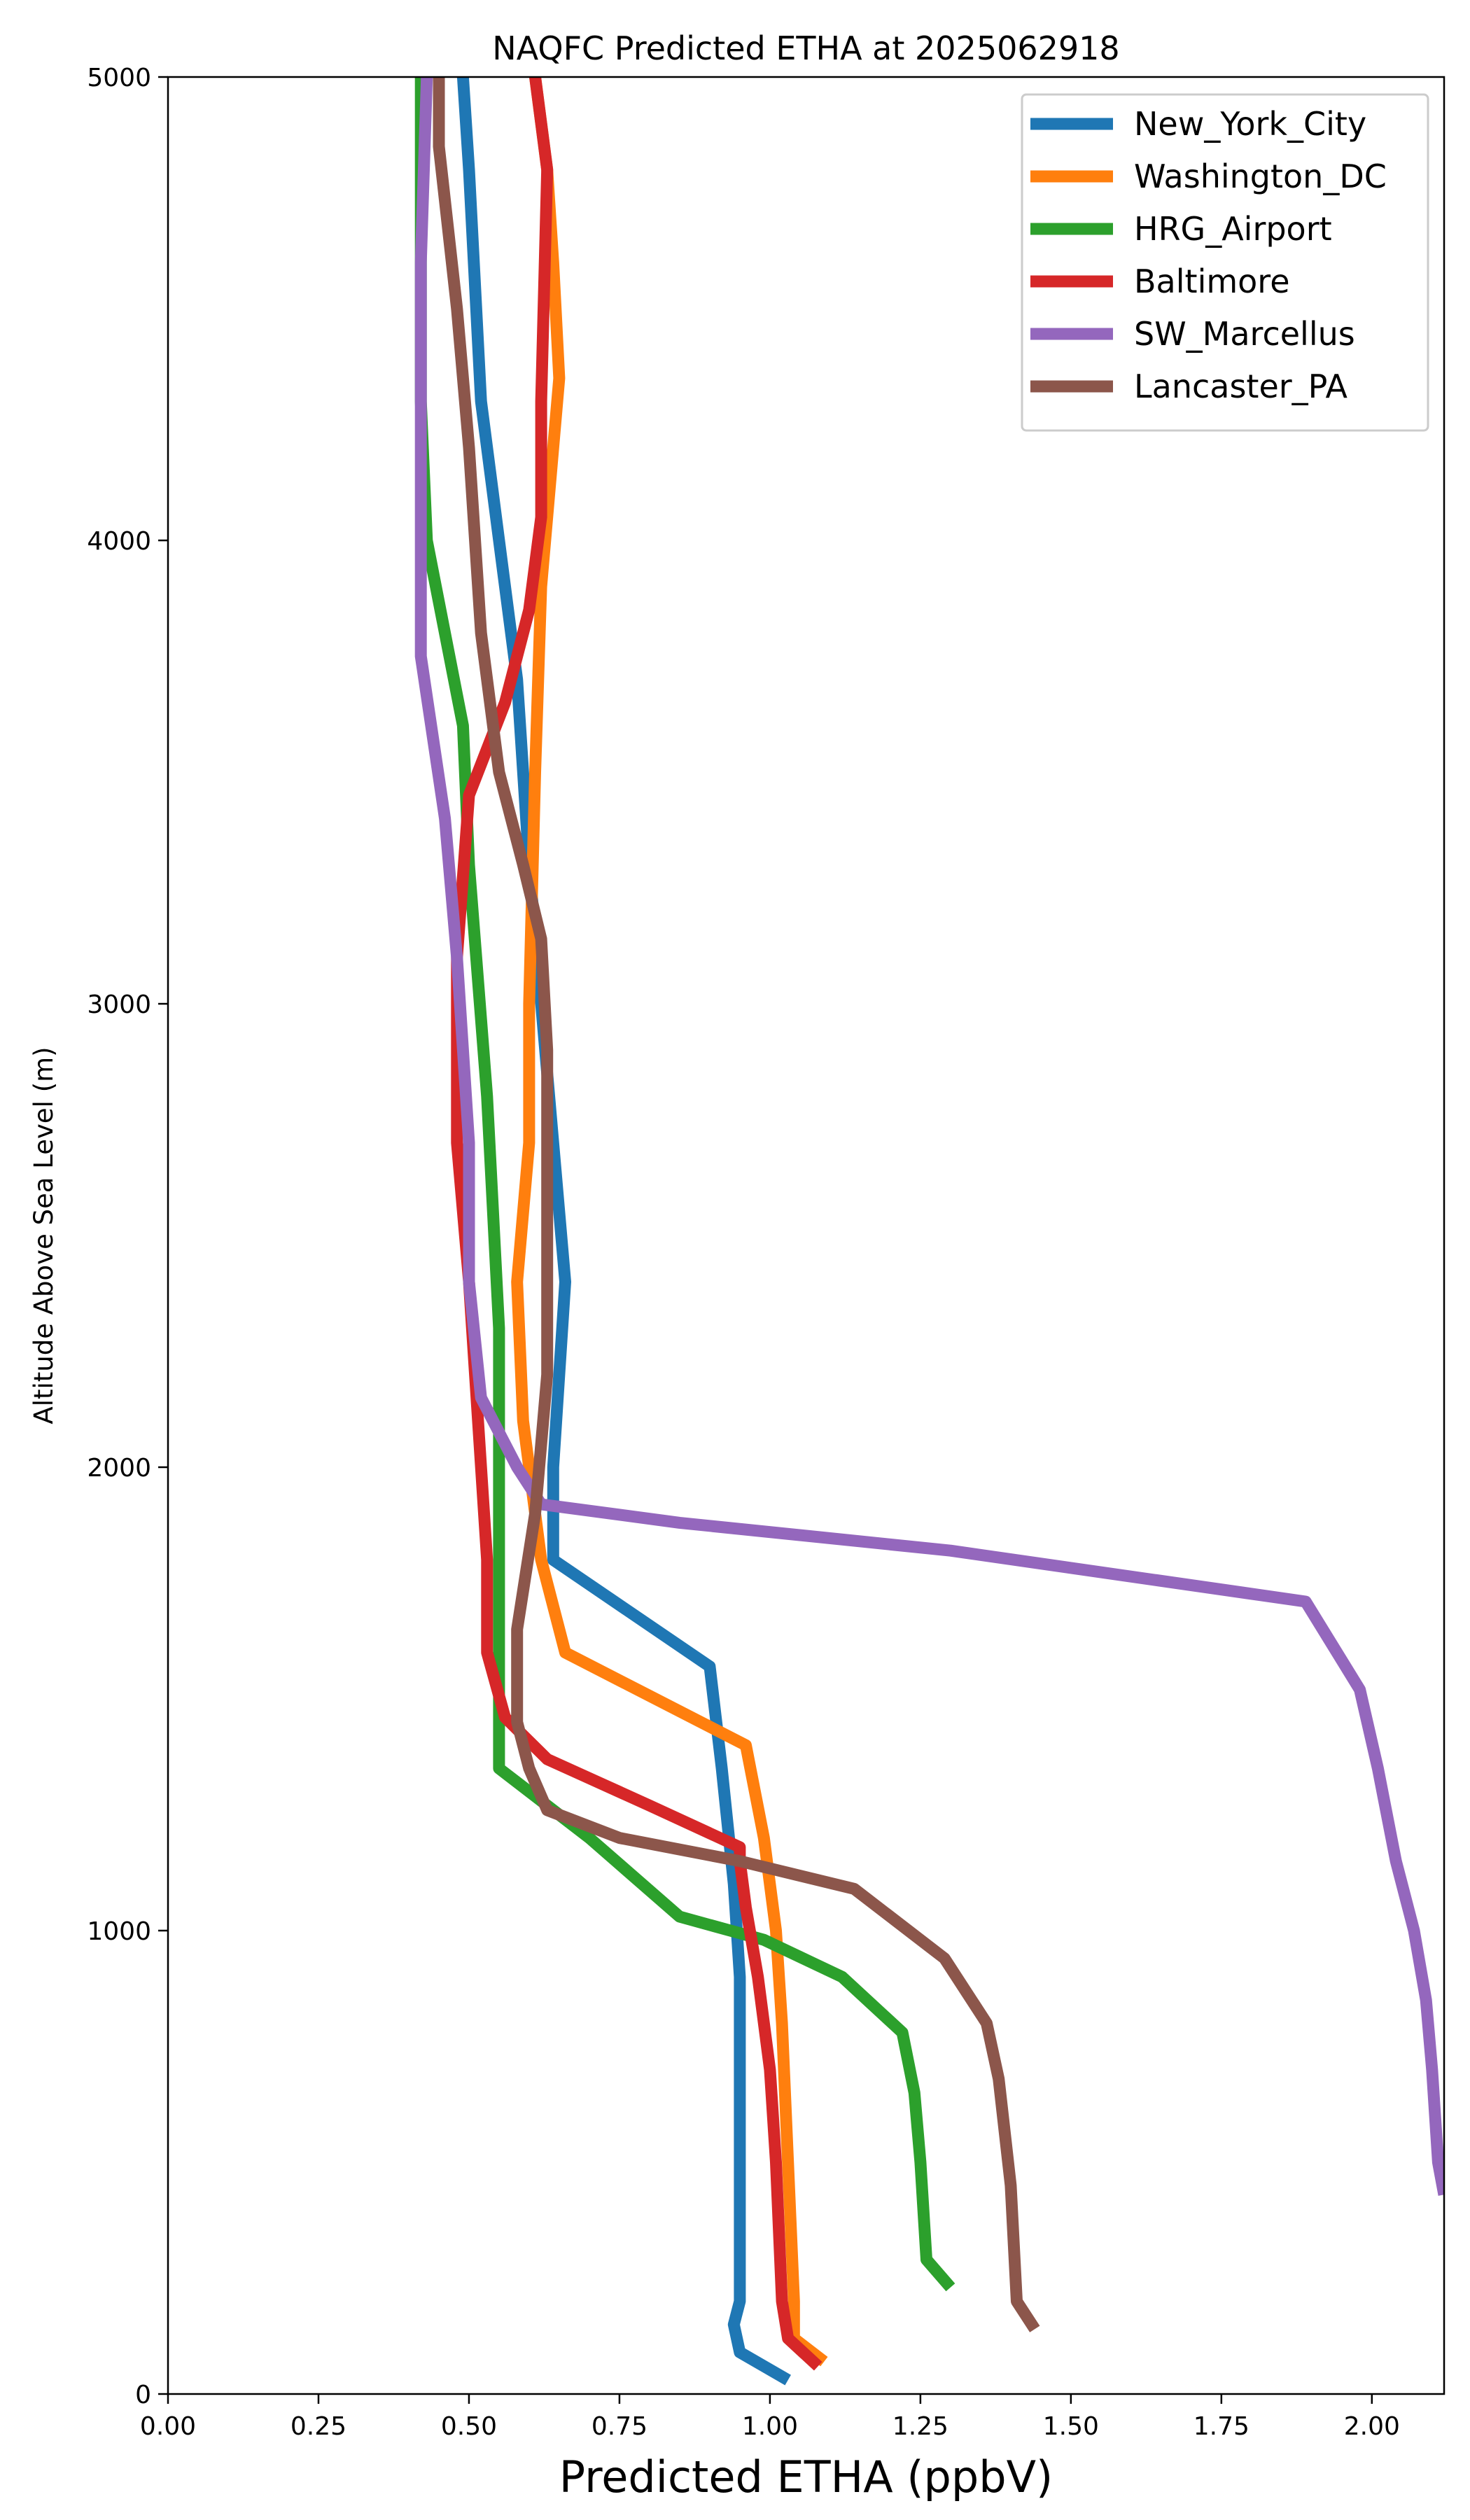 The height and width of the screenshot is (2520, 1470). I want to click on legend-box, so click(1225, 262).